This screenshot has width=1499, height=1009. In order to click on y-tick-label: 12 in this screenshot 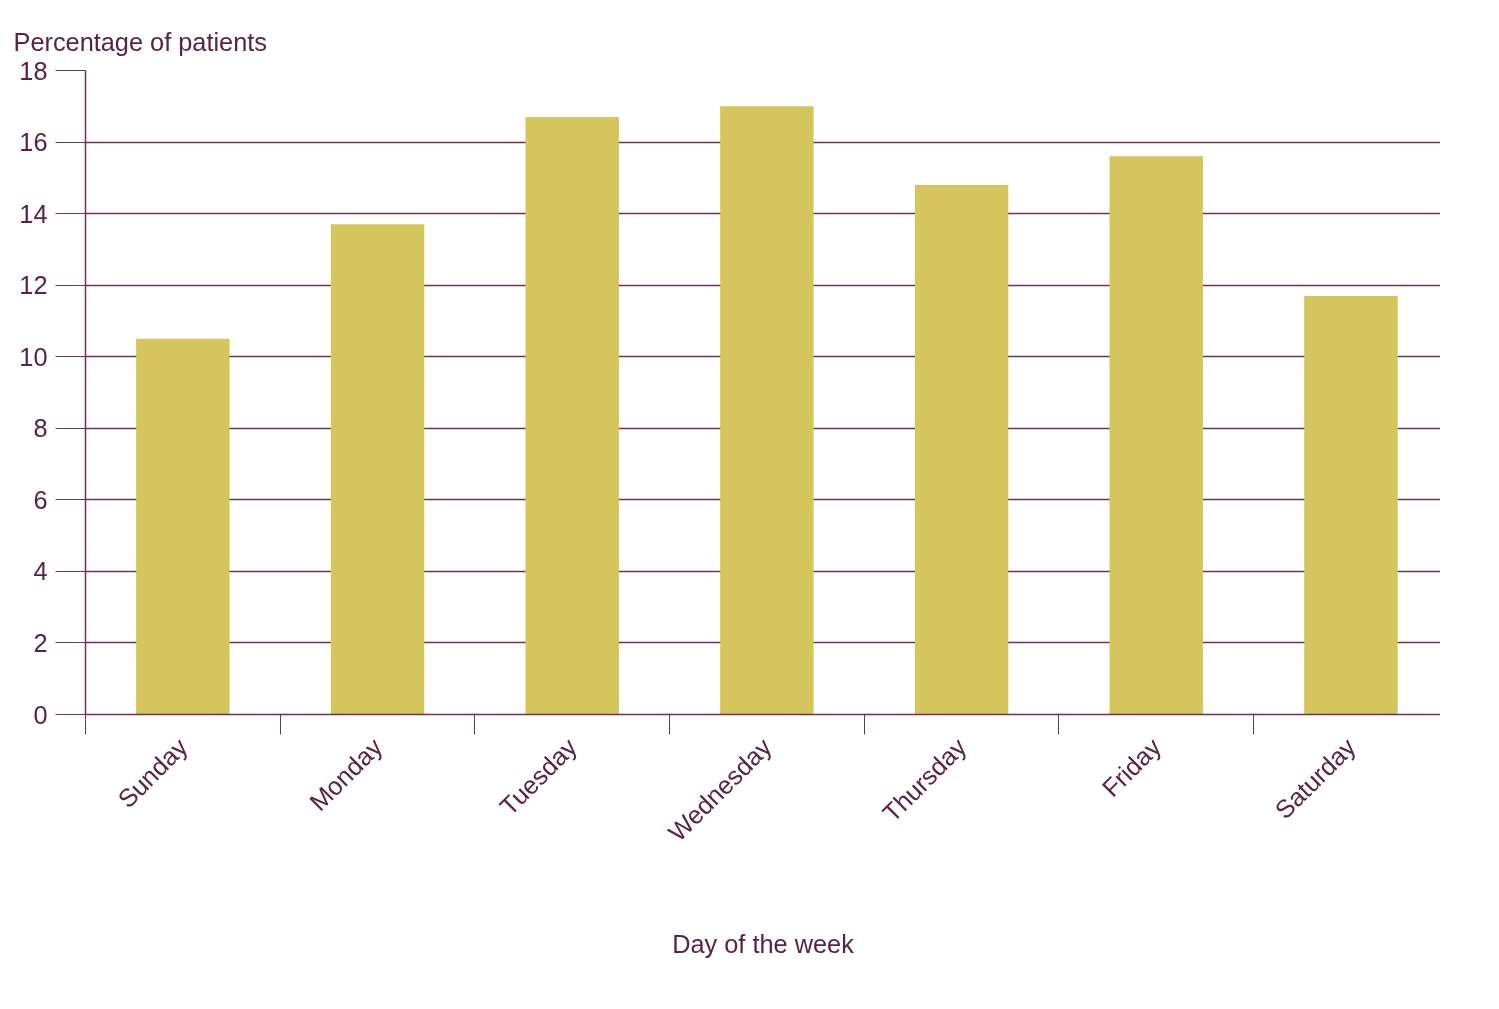, I will do `click(33, 285)`.